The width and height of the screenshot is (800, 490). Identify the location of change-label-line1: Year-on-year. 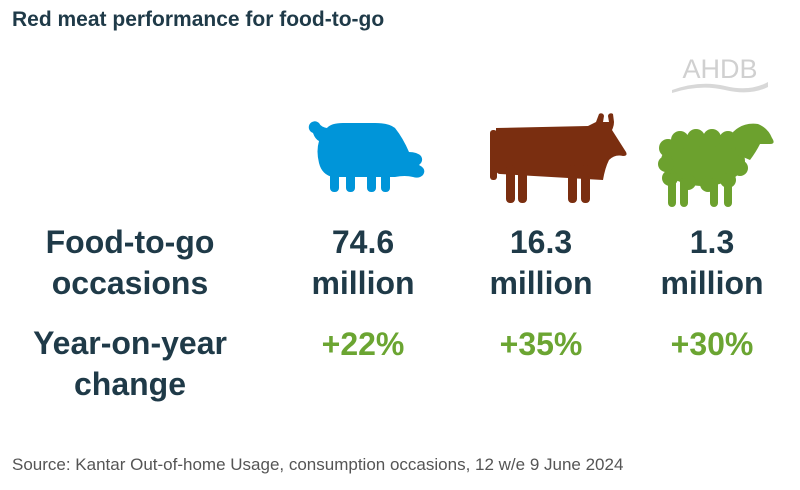
(130, 343).